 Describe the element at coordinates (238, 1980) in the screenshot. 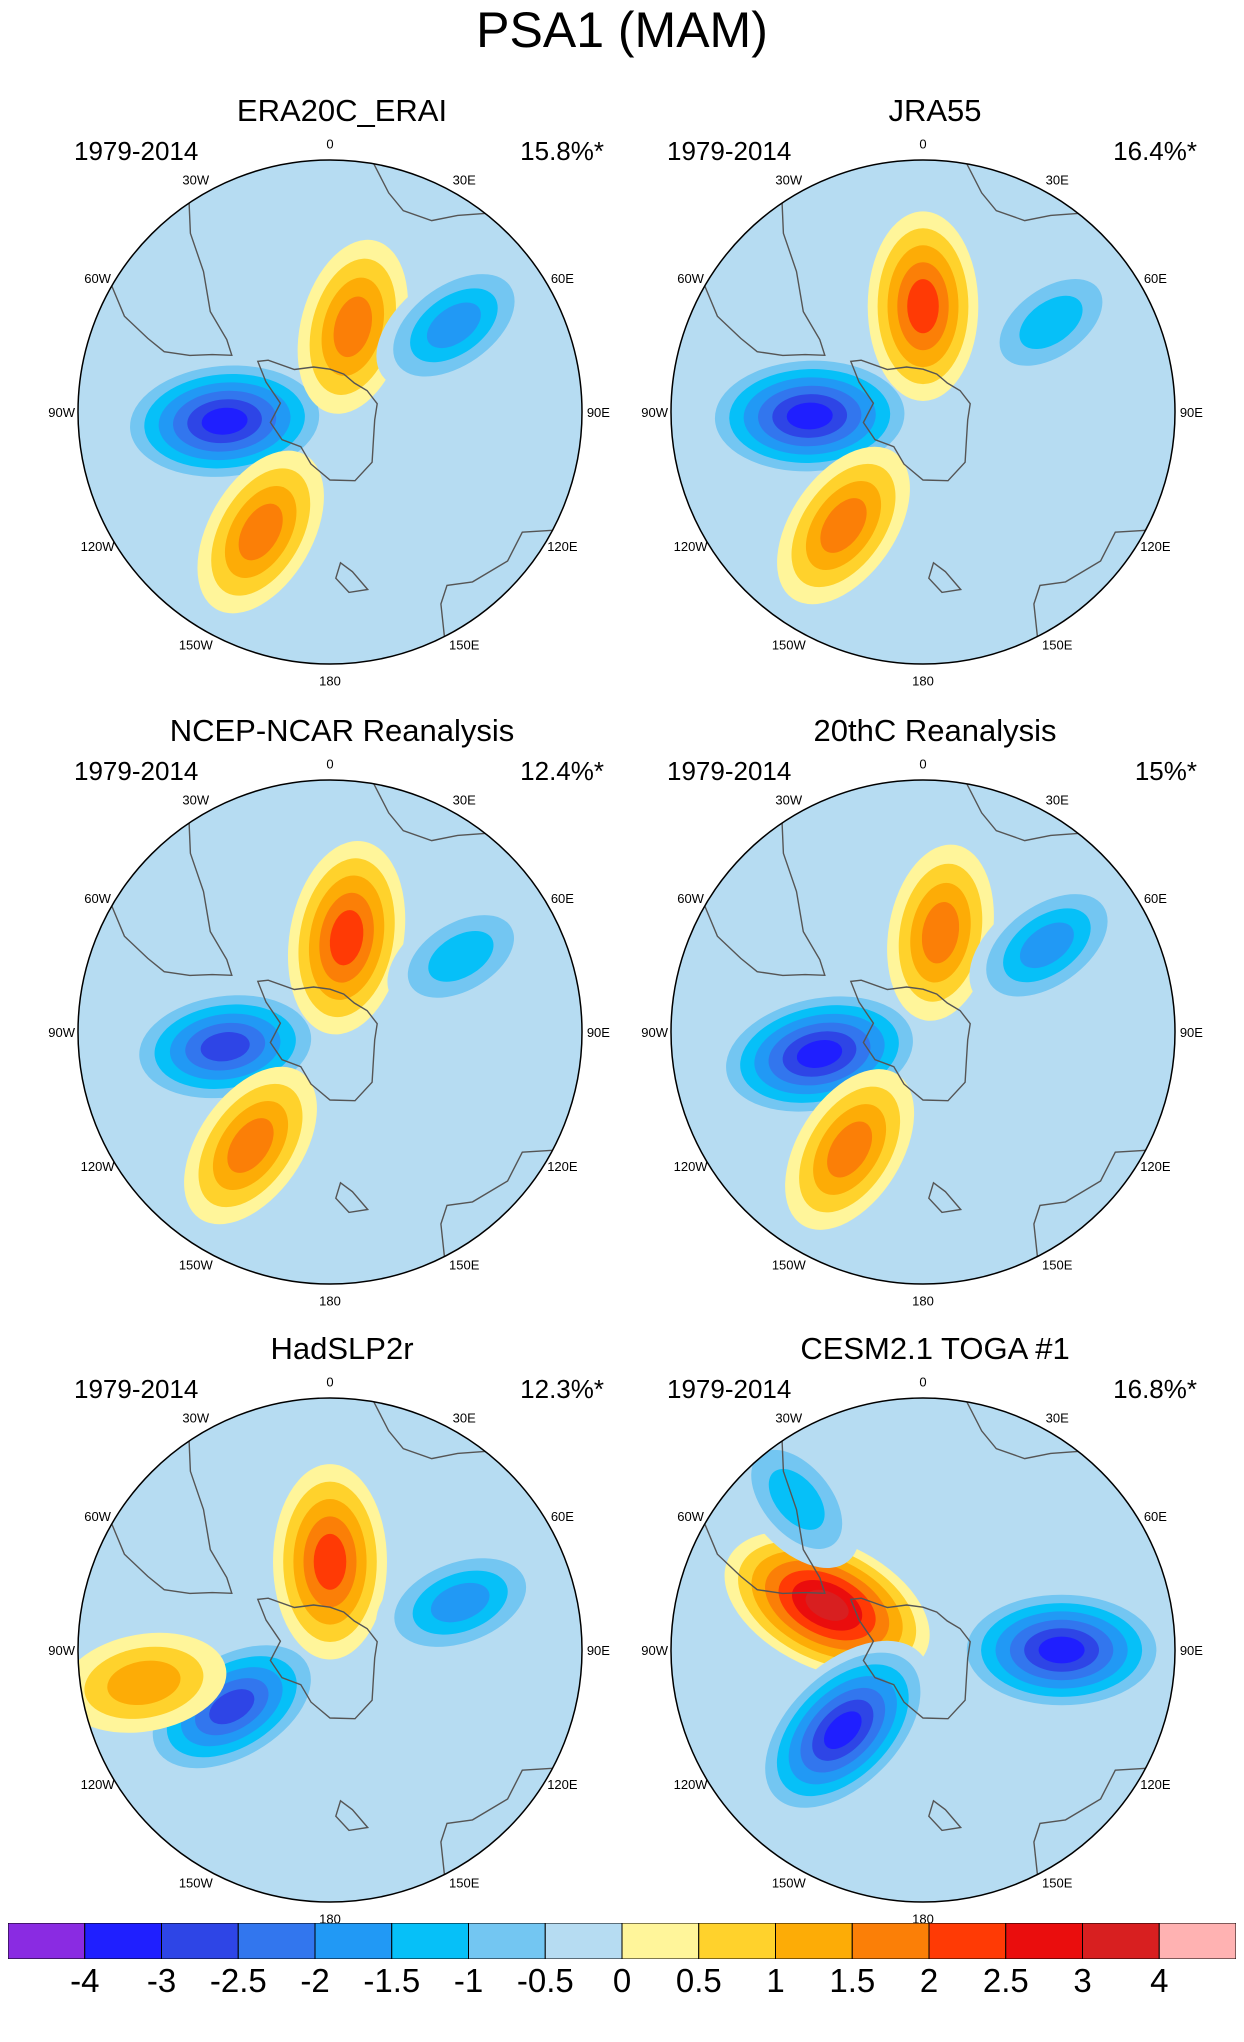

I see `colorbar-tick-label: -2.5` at that location.